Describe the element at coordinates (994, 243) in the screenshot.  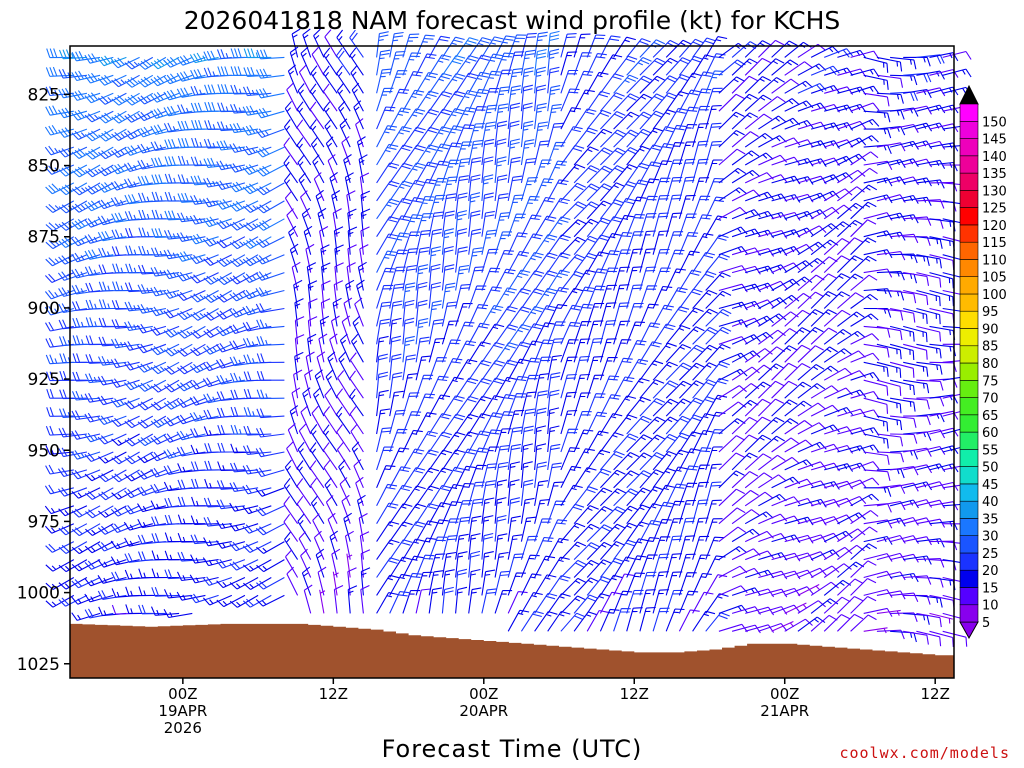
I see `colorbar-label: 115` at that location.